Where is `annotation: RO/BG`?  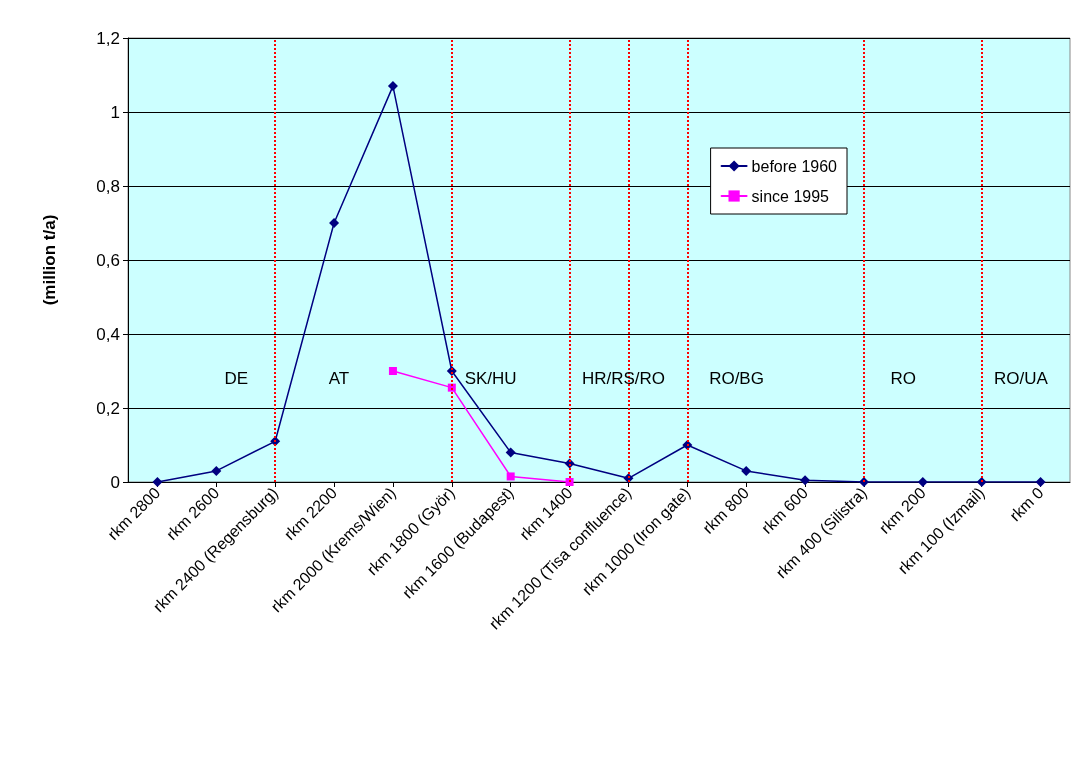 annotation: RO/BG is located at coordinates (736, 378).